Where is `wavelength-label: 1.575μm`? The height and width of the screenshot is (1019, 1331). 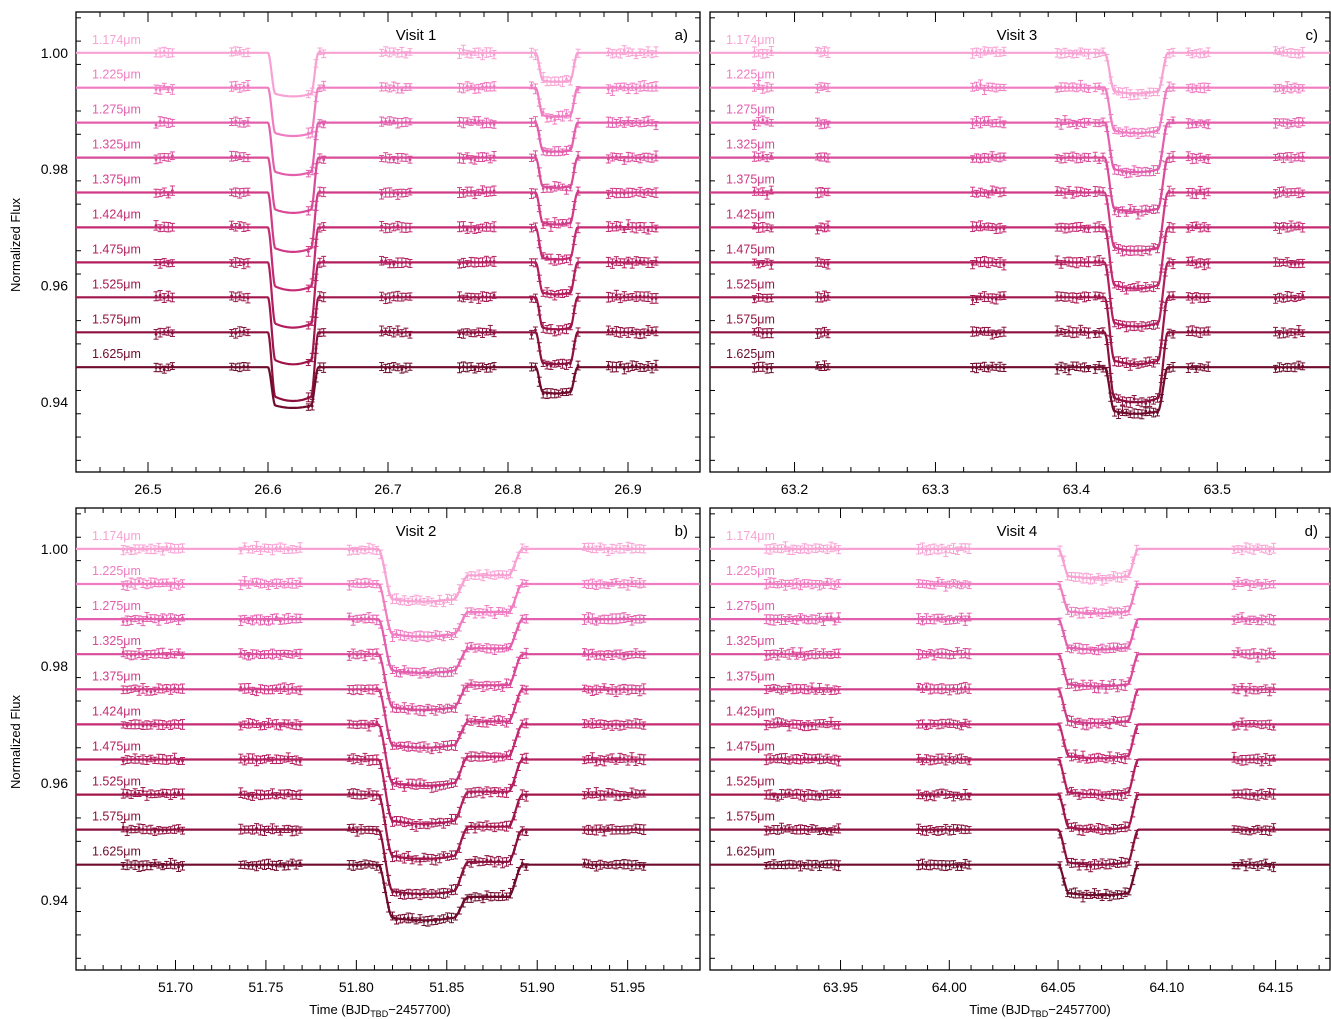 wavelength-label: 1.575μm is located at coordinates (750, 319).